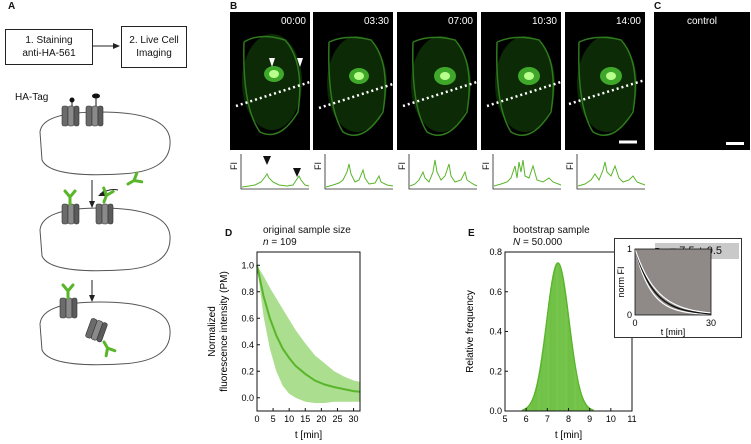 Image resolution: width=751 pixels, height=444 pixels. Describe the element at coordinates (337, 419) in the screenshot. I see `x-tick-label: 25` at that location.